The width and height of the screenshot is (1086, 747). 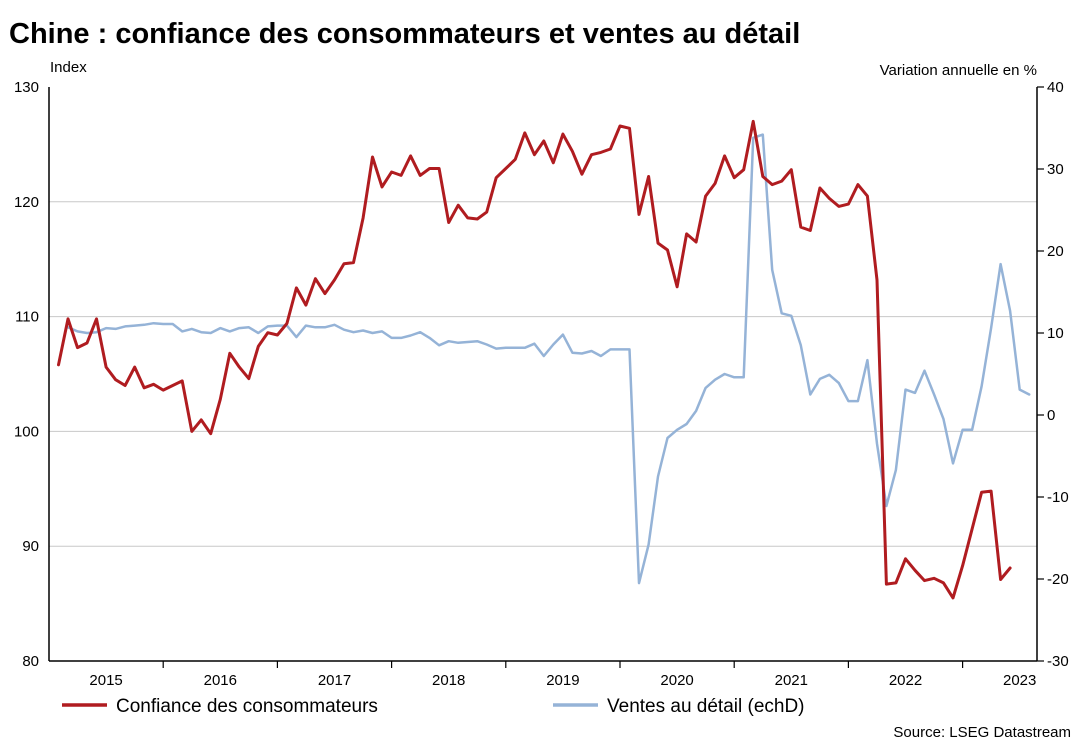 What do you see at coordinates (1055, 87) in the screenshot?
I see `right-tick-label: 40` at bounding box center [1055, 87].